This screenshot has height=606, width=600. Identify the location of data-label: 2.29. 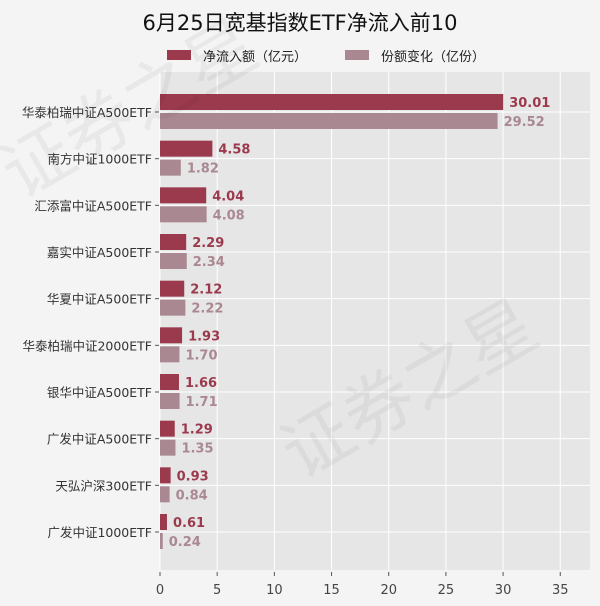
(208, 243).